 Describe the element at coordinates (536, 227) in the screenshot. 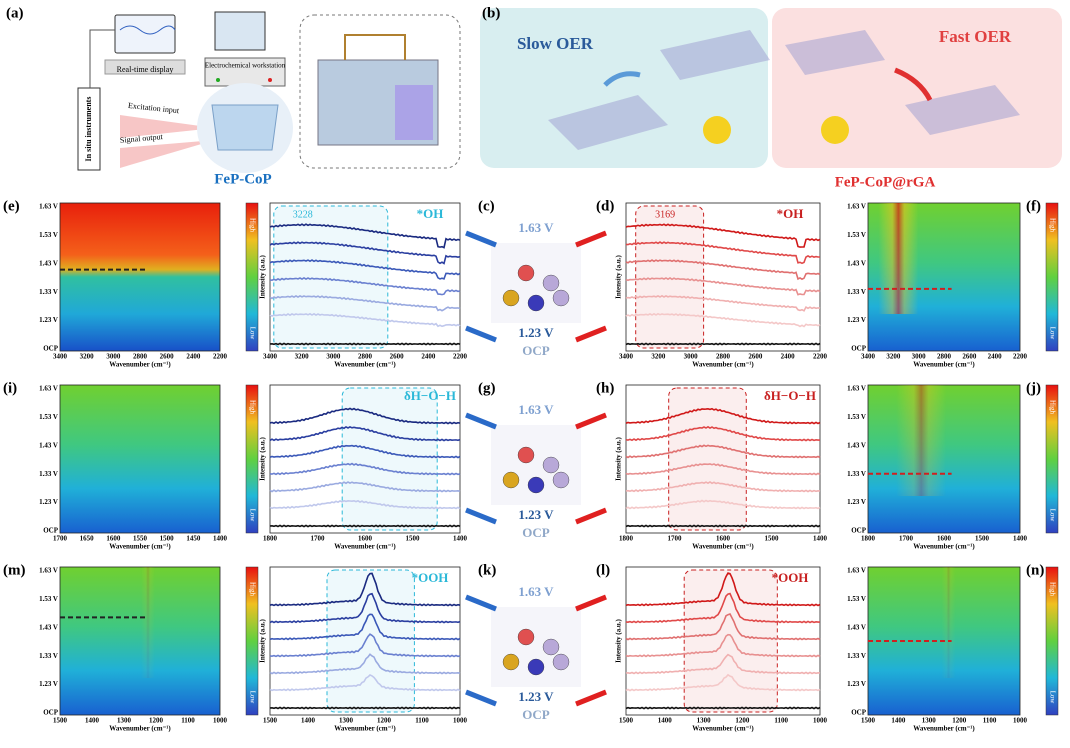

I see `potential-label: 1.63 V` at that location.